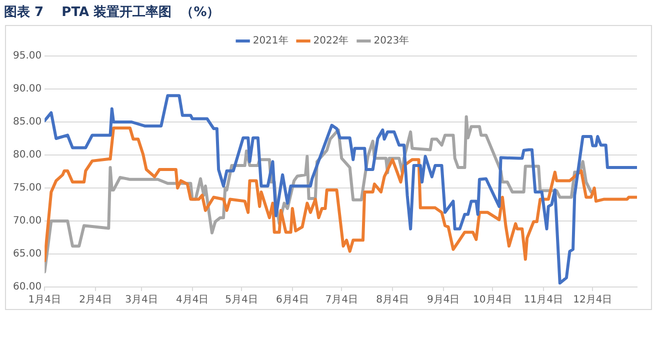  Describe the element at coordinates (192, 300) in the screenshot. I see `x-tick-label: 4月4日` at that location.